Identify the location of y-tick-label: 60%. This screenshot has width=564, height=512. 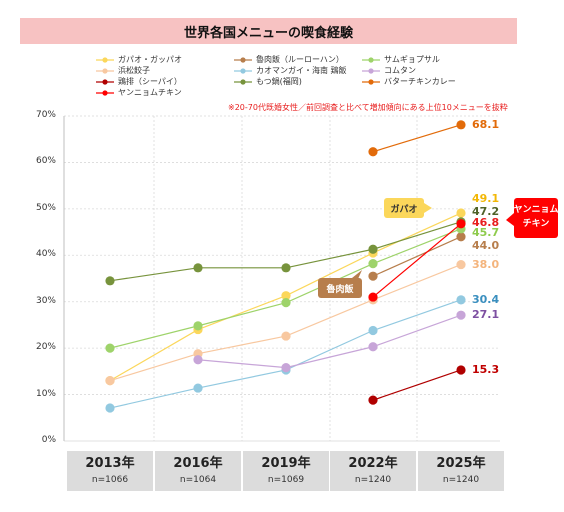
(45, 161).